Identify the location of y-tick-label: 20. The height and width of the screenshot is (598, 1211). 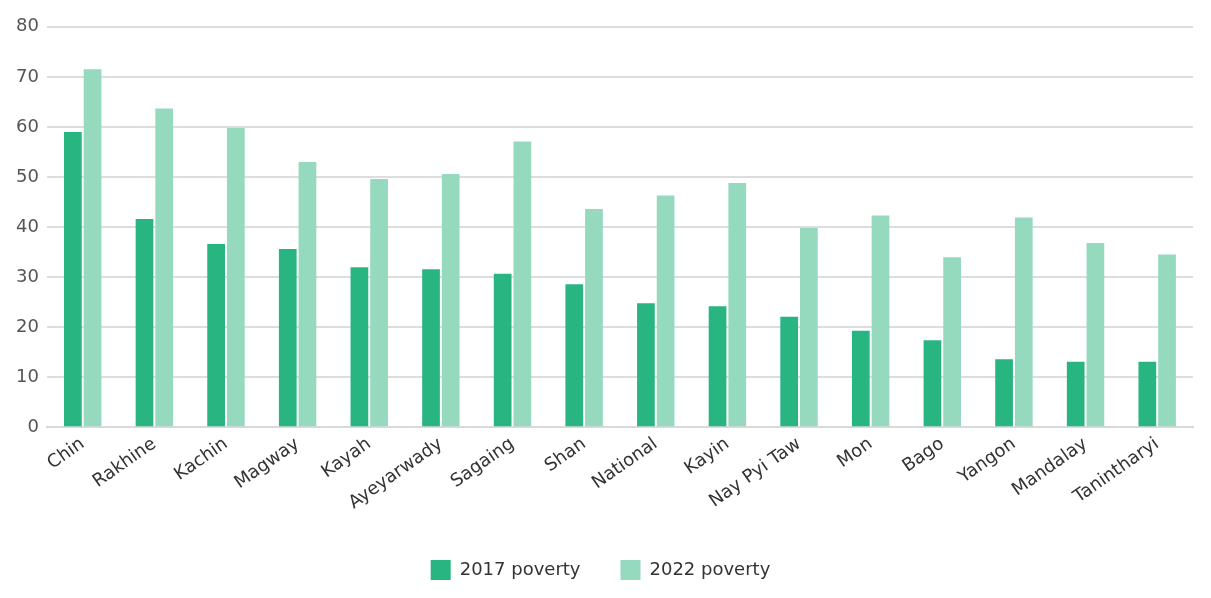
(27, 325).